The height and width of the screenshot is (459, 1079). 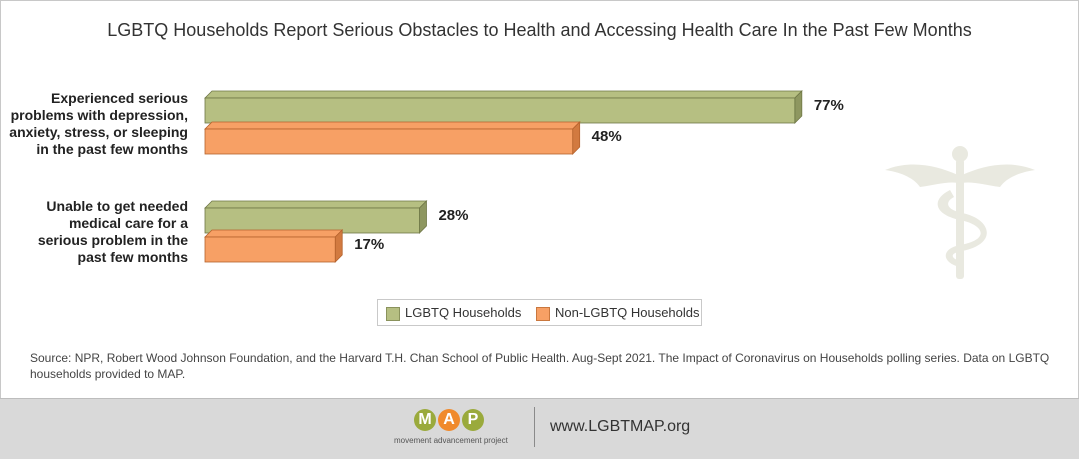 I want to click on map-logo: M A P movement advancement project, so click(x=459, y=429).